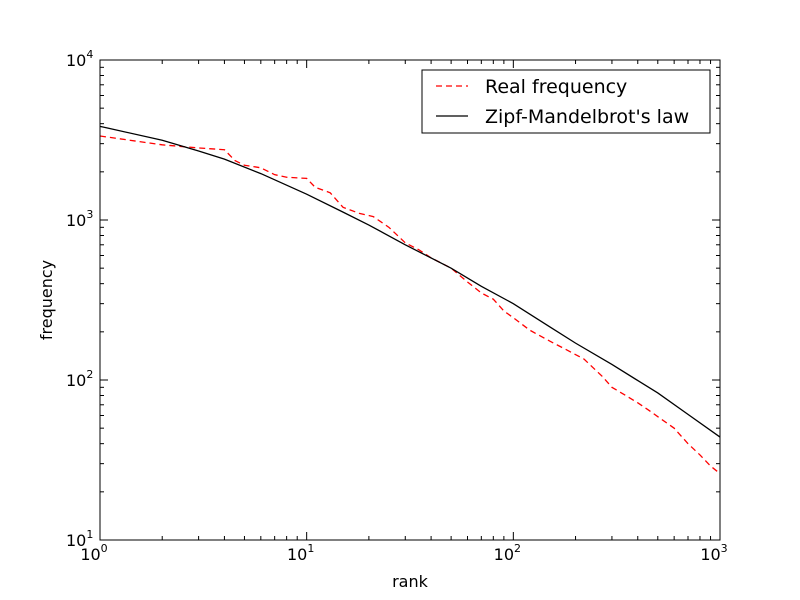 Image resolution: width=800 pixels, height=600 pixels. What do you see at coordinates (46, 300) in the screenshot?
I see `y-axis-label: frequency` at bounding box center [46, 300].